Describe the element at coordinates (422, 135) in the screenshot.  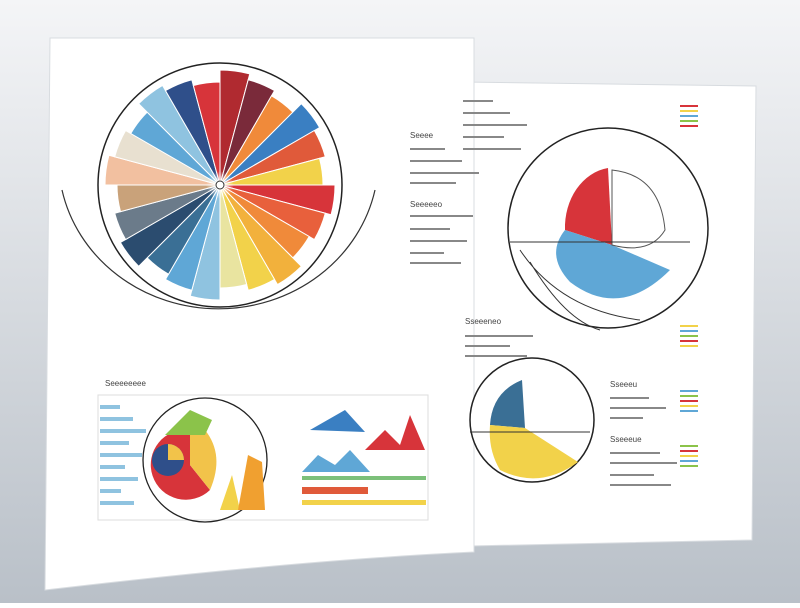
I see `sub-heading: Seeee` at that location.